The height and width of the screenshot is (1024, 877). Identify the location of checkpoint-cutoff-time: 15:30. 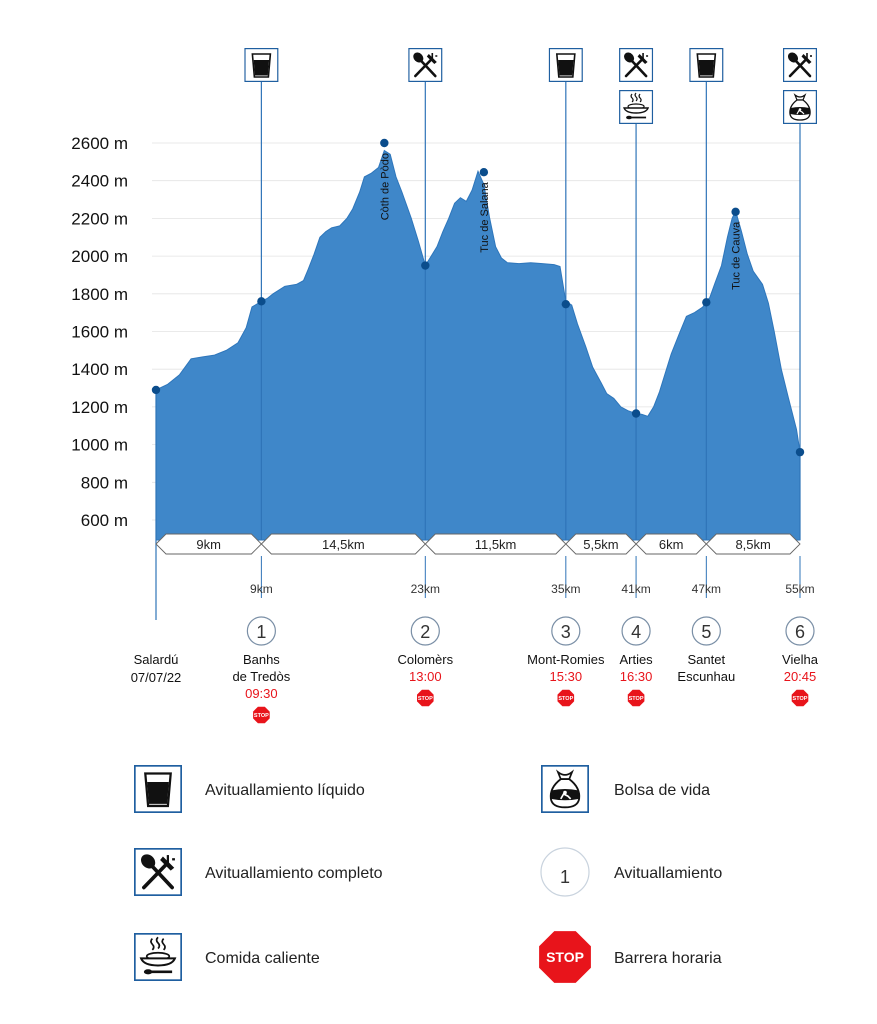
(566, 676).